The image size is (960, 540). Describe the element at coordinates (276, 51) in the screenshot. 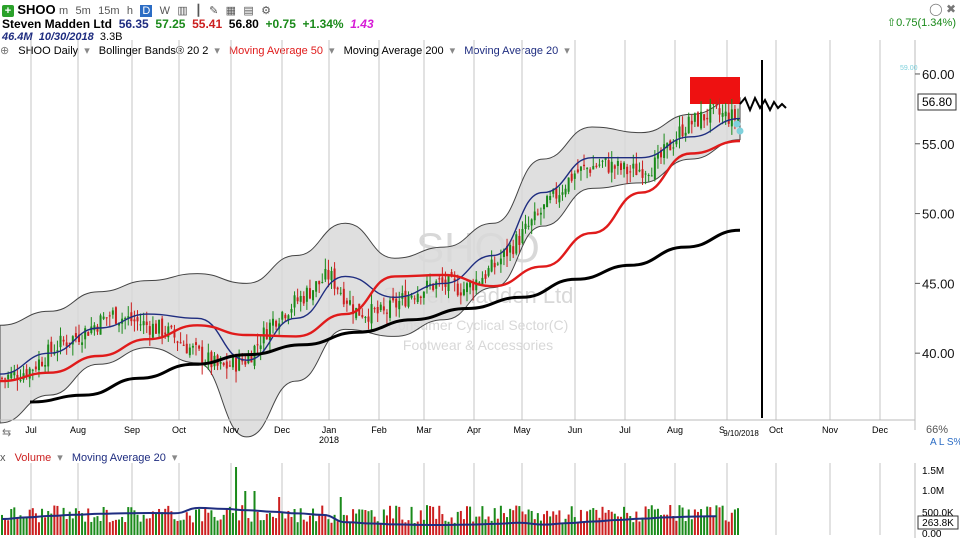

I see `study-ma50: Moving Average 50` at that location.